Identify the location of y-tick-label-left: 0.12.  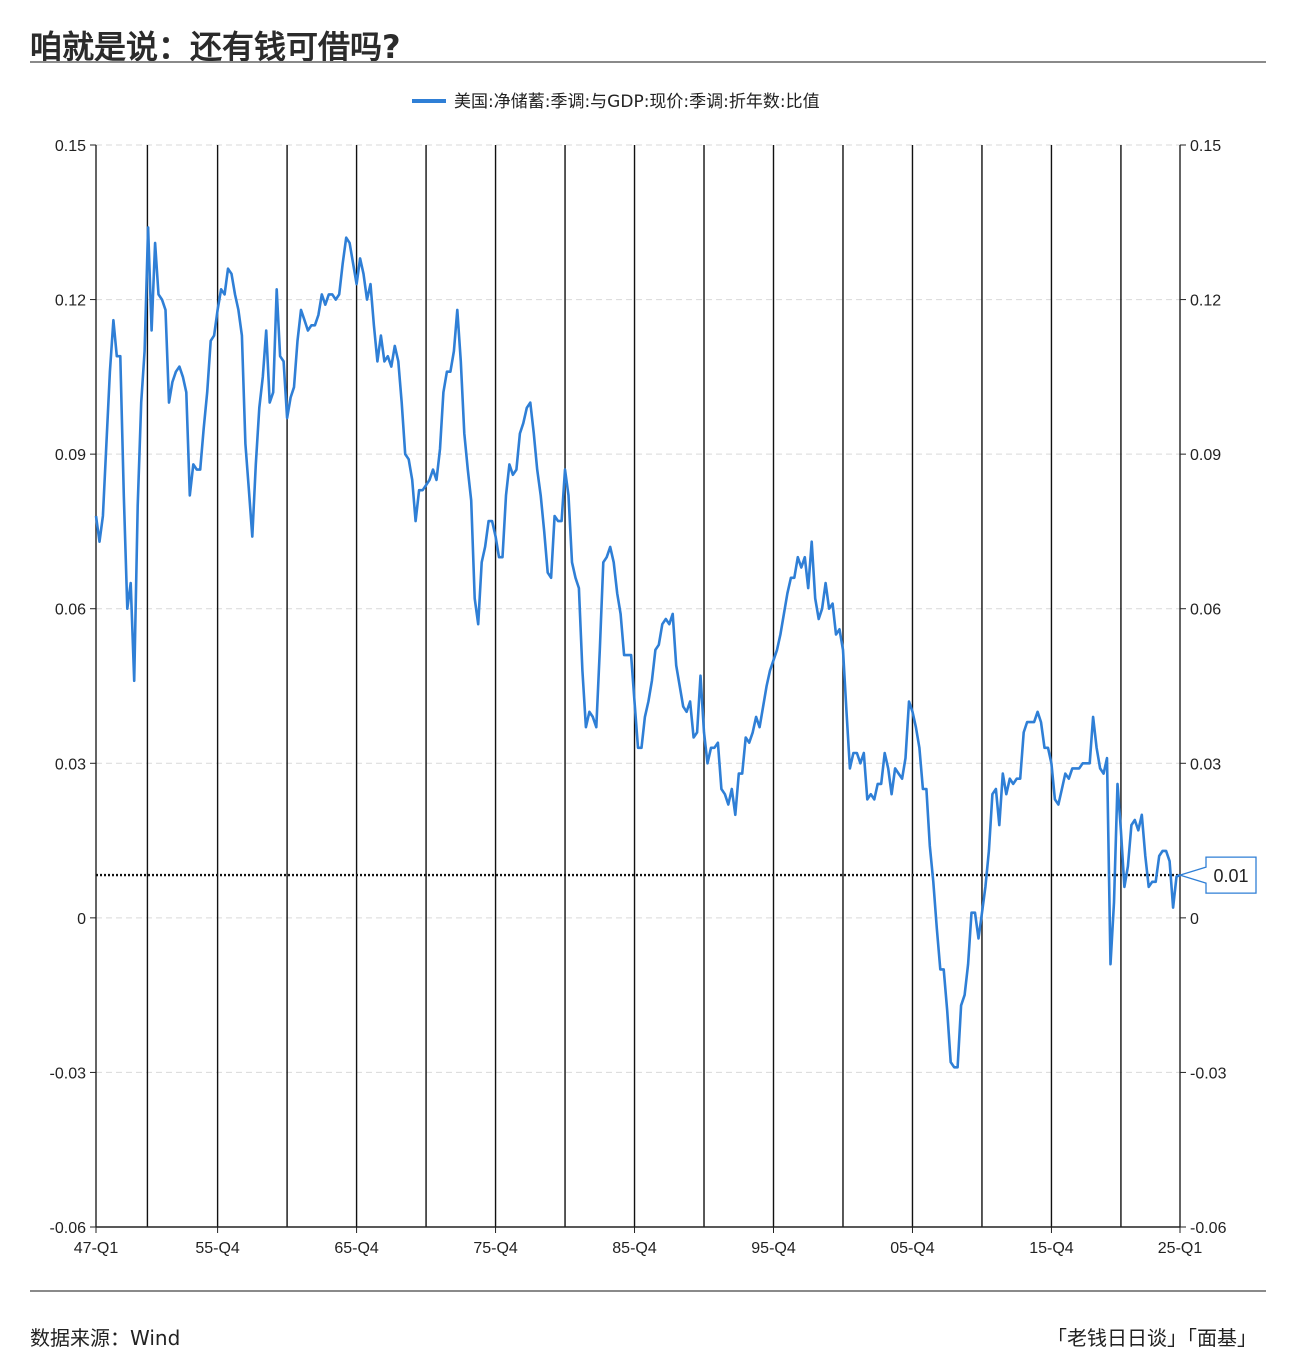
(70, 301).